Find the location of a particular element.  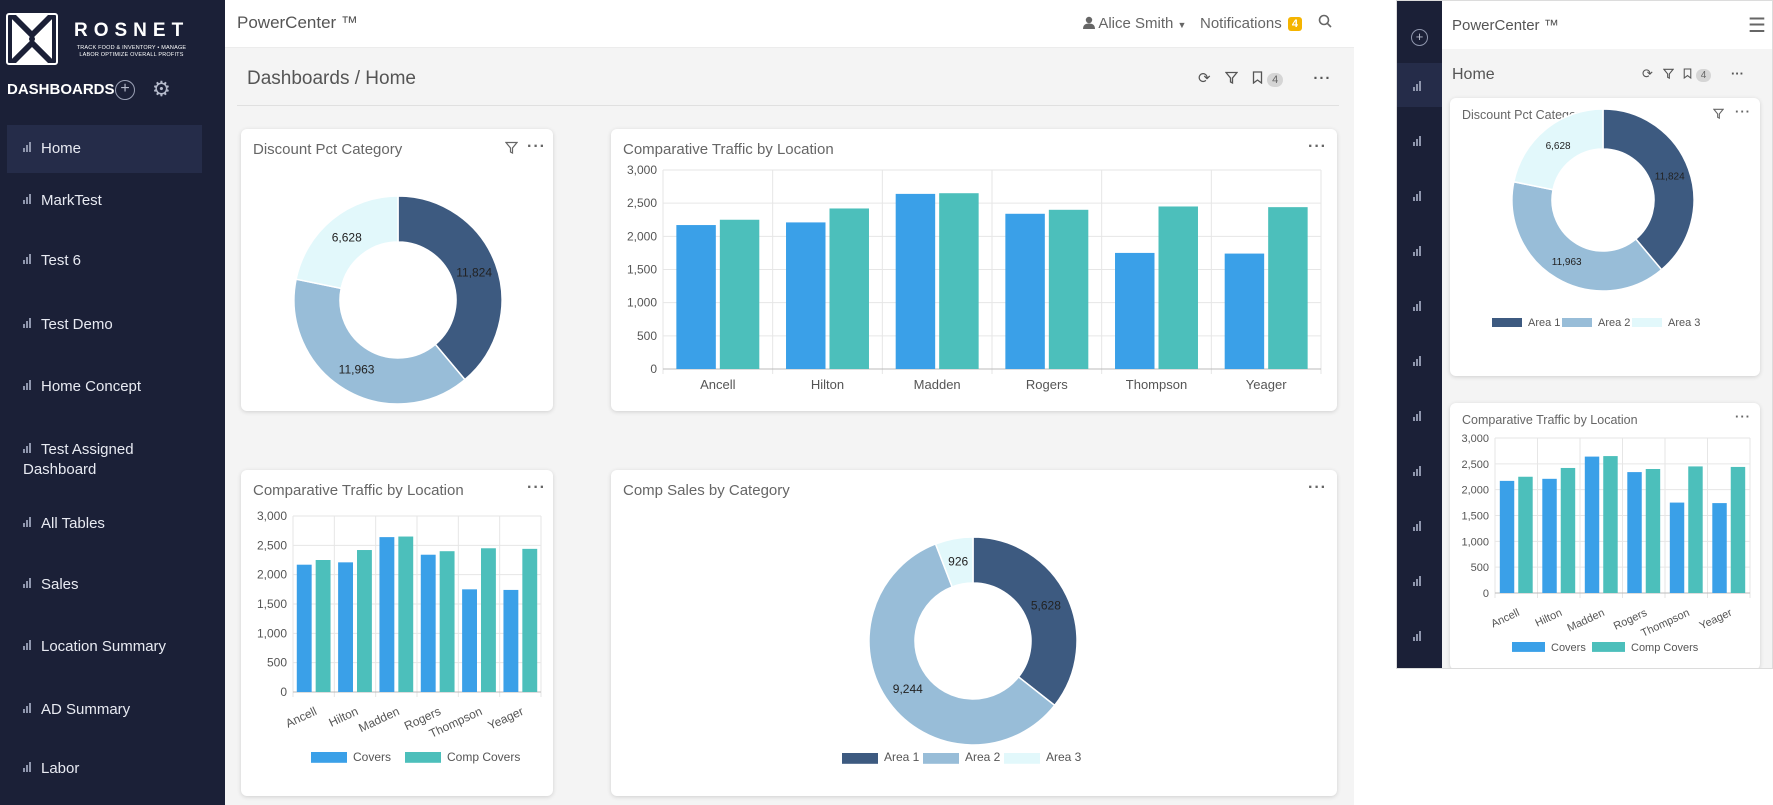

sidebar-item-location-summary: Location Summary is located at coordinates (92, 647).